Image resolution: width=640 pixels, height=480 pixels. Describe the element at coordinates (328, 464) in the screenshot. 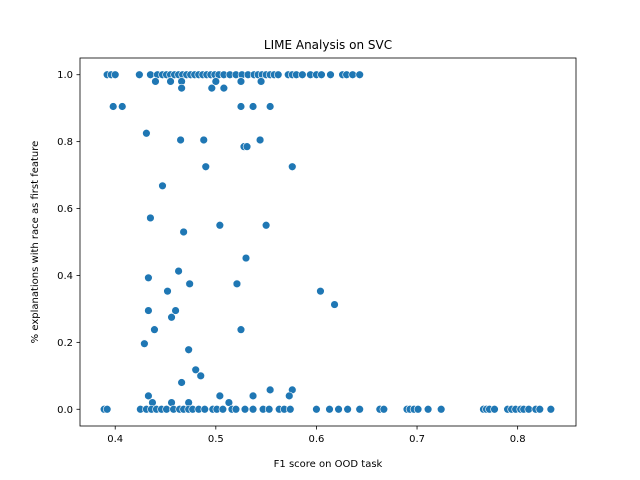

I see `x-axis-label: F1 score on OOD task` at that location.